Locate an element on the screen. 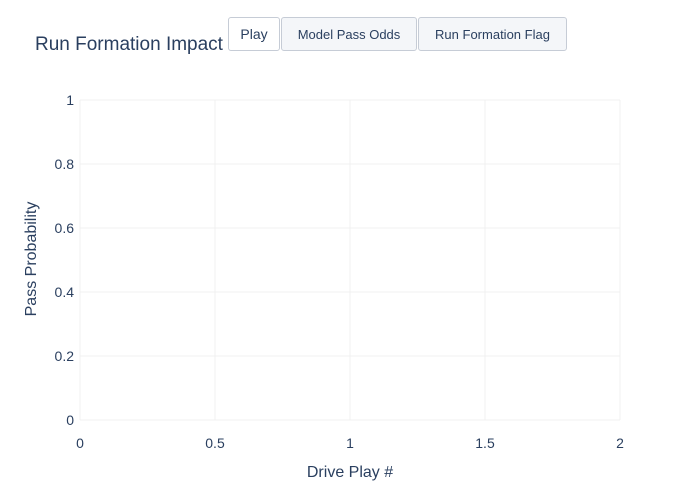 The height and width of the screenshot is (500, 700). y-tick-label: 0.2 is located at coordinates (65, 356).